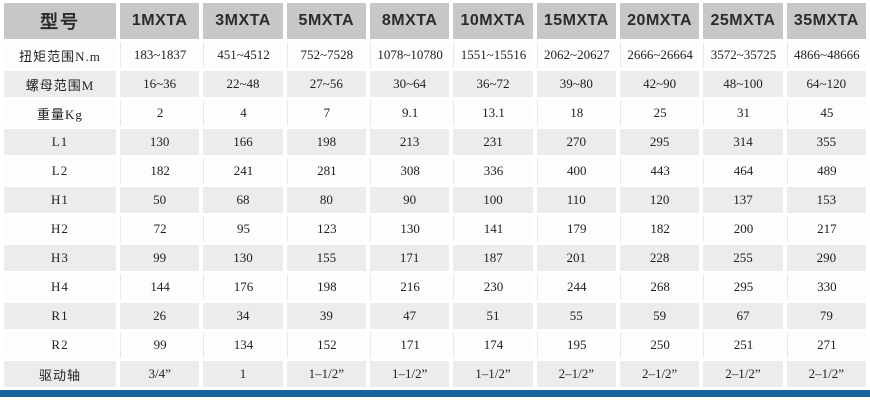 The height and width of the screenshot is (400, 870). What do you see at coordinates (826, 55) in the screenshot?
I see `table-cell: 4866~48666` at bounding box center [826, 55].